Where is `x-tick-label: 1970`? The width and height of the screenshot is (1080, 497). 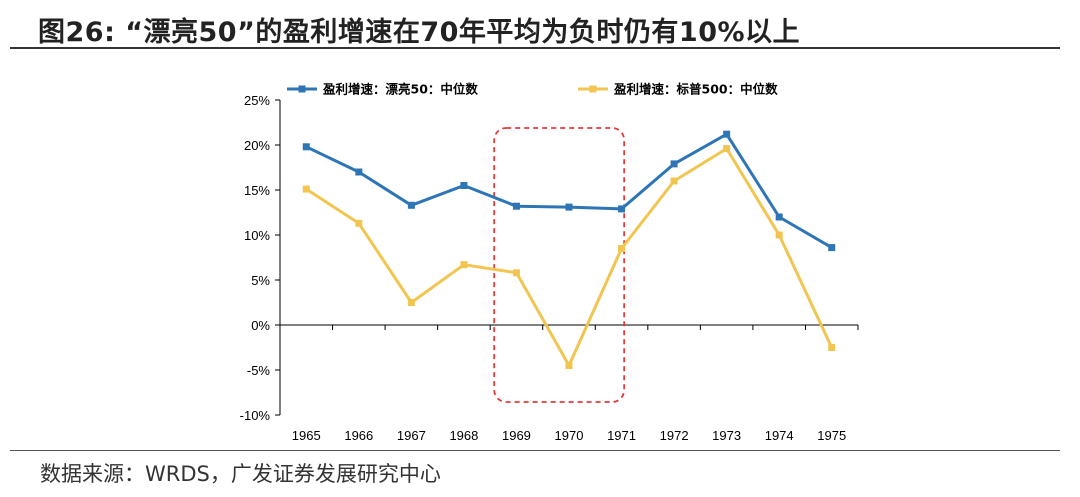 x-tick-label: 1970 is located at coordinates (569, 435).